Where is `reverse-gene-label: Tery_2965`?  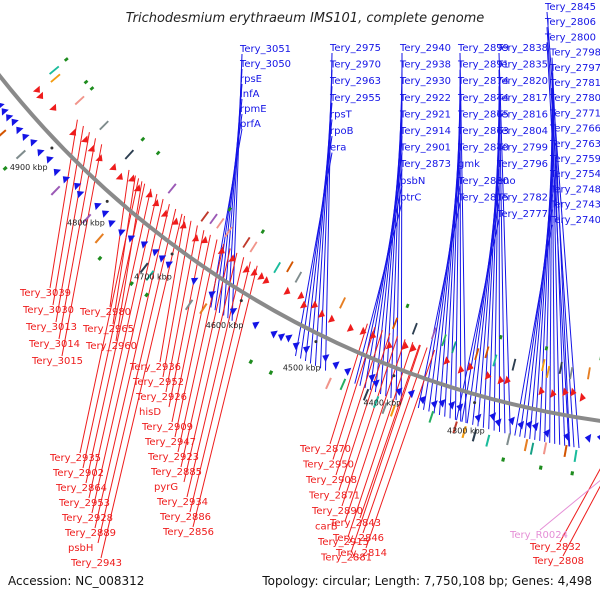
reverse-gene-label: Tery_2965 is located at coordinates (108, 329).